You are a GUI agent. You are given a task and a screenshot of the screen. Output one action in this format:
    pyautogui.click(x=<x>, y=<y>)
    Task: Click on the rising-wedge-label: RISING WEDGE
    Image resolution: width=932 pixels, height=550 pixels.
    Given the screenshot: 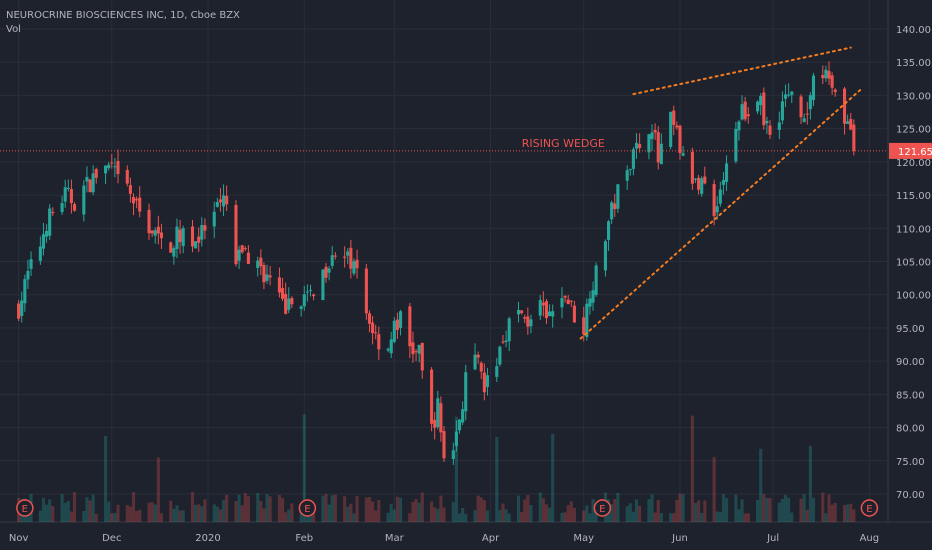 What is the action you would take?
    pyautogui.click(x=563, y=143)
    